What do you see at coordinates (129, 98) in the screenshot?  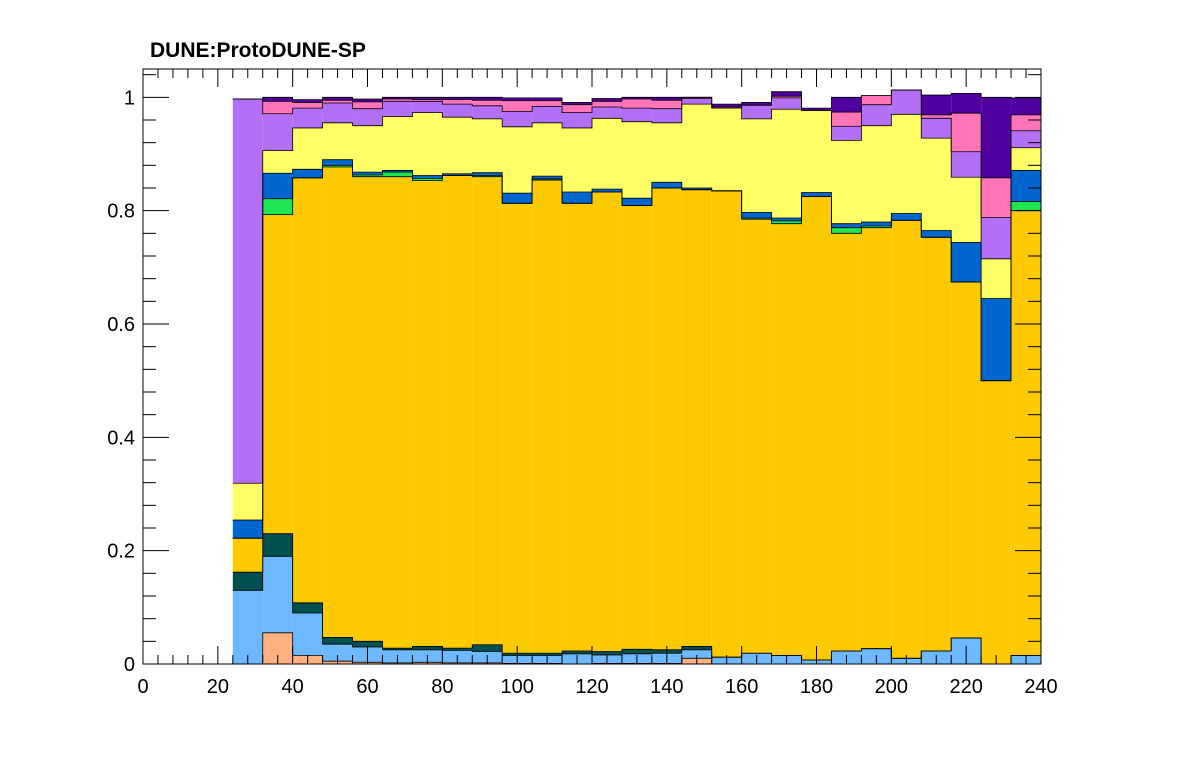 I see `y-tick-label: 1` at bounding box center [129, 98].